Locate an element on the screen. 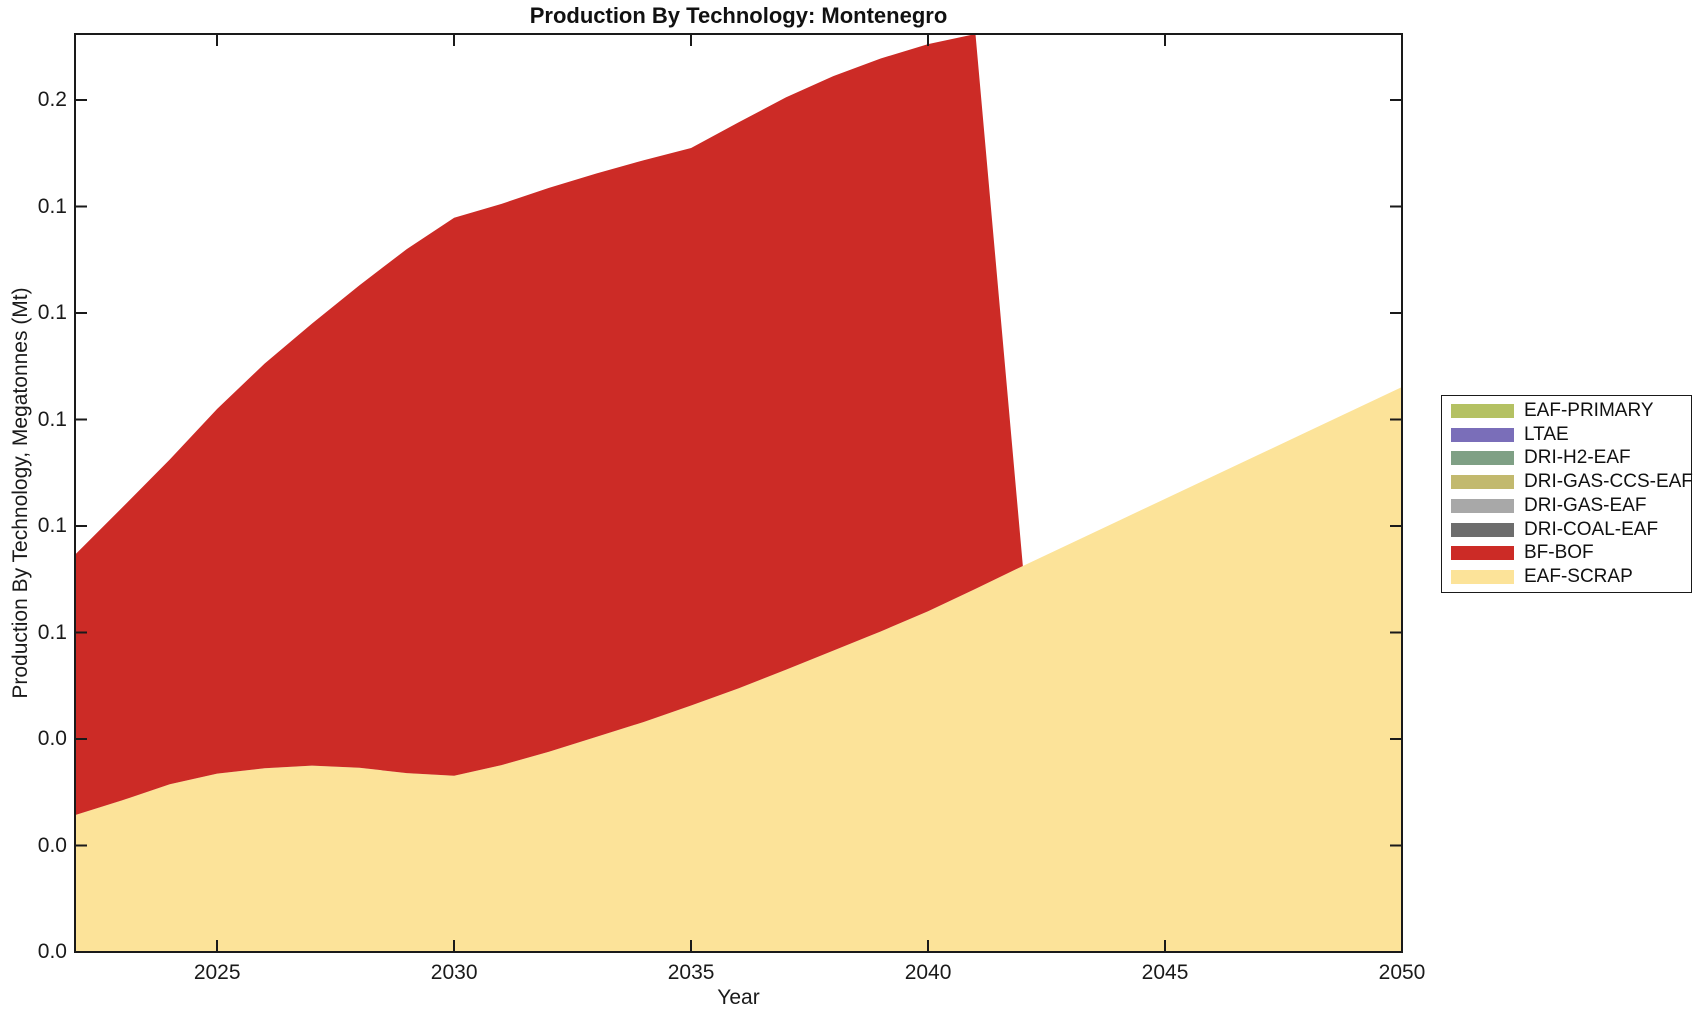 This screenshot has height=1020, width=1703. legend-label: LTAE is located at coordinates (1546, 434).